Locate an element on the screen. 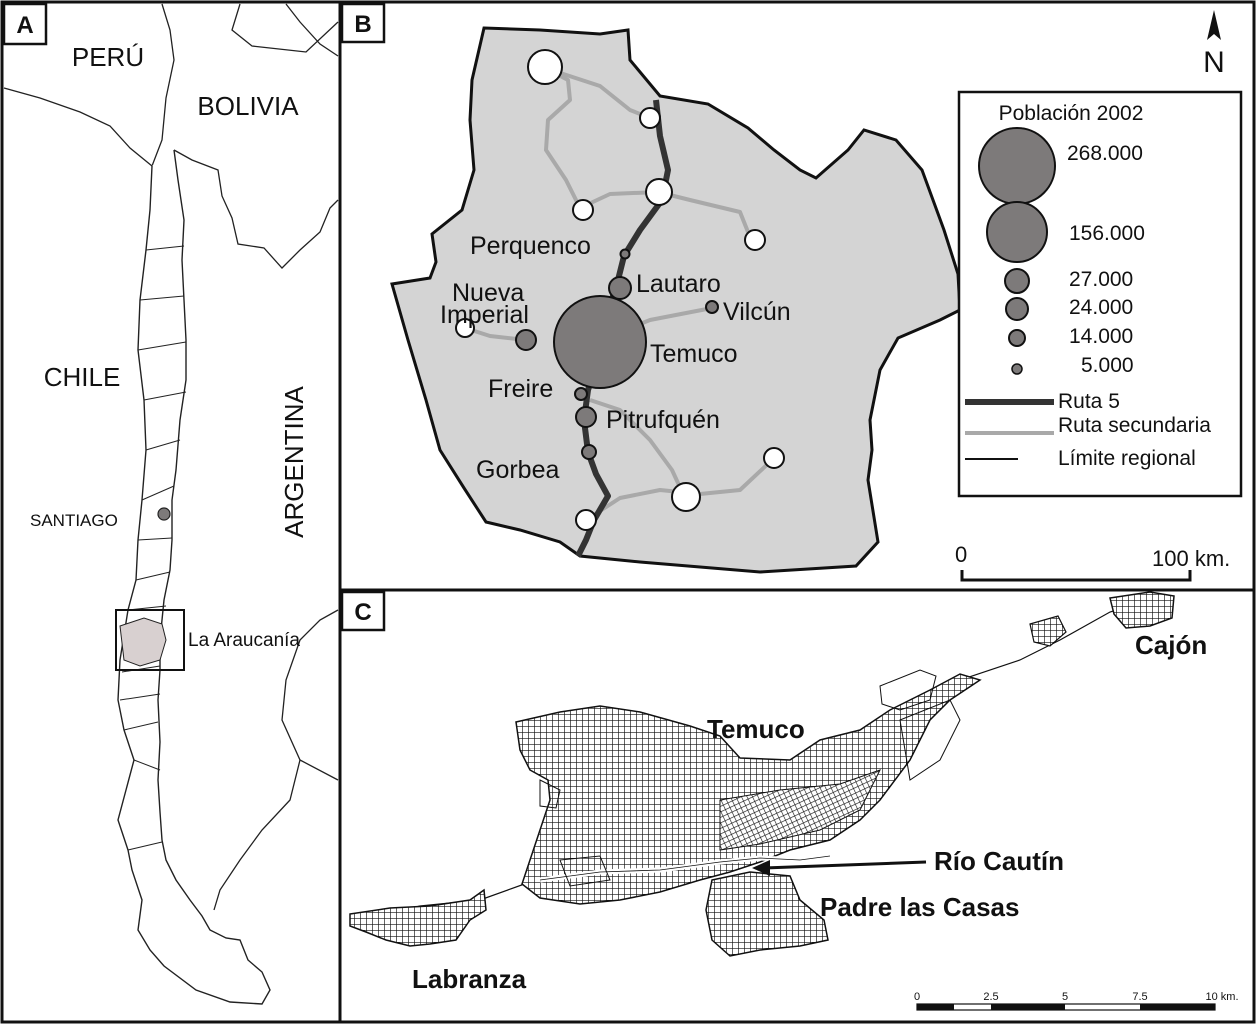 The image size is (1256, 1024). scale-c-tick: 0 is located at coordinates (917, 997).